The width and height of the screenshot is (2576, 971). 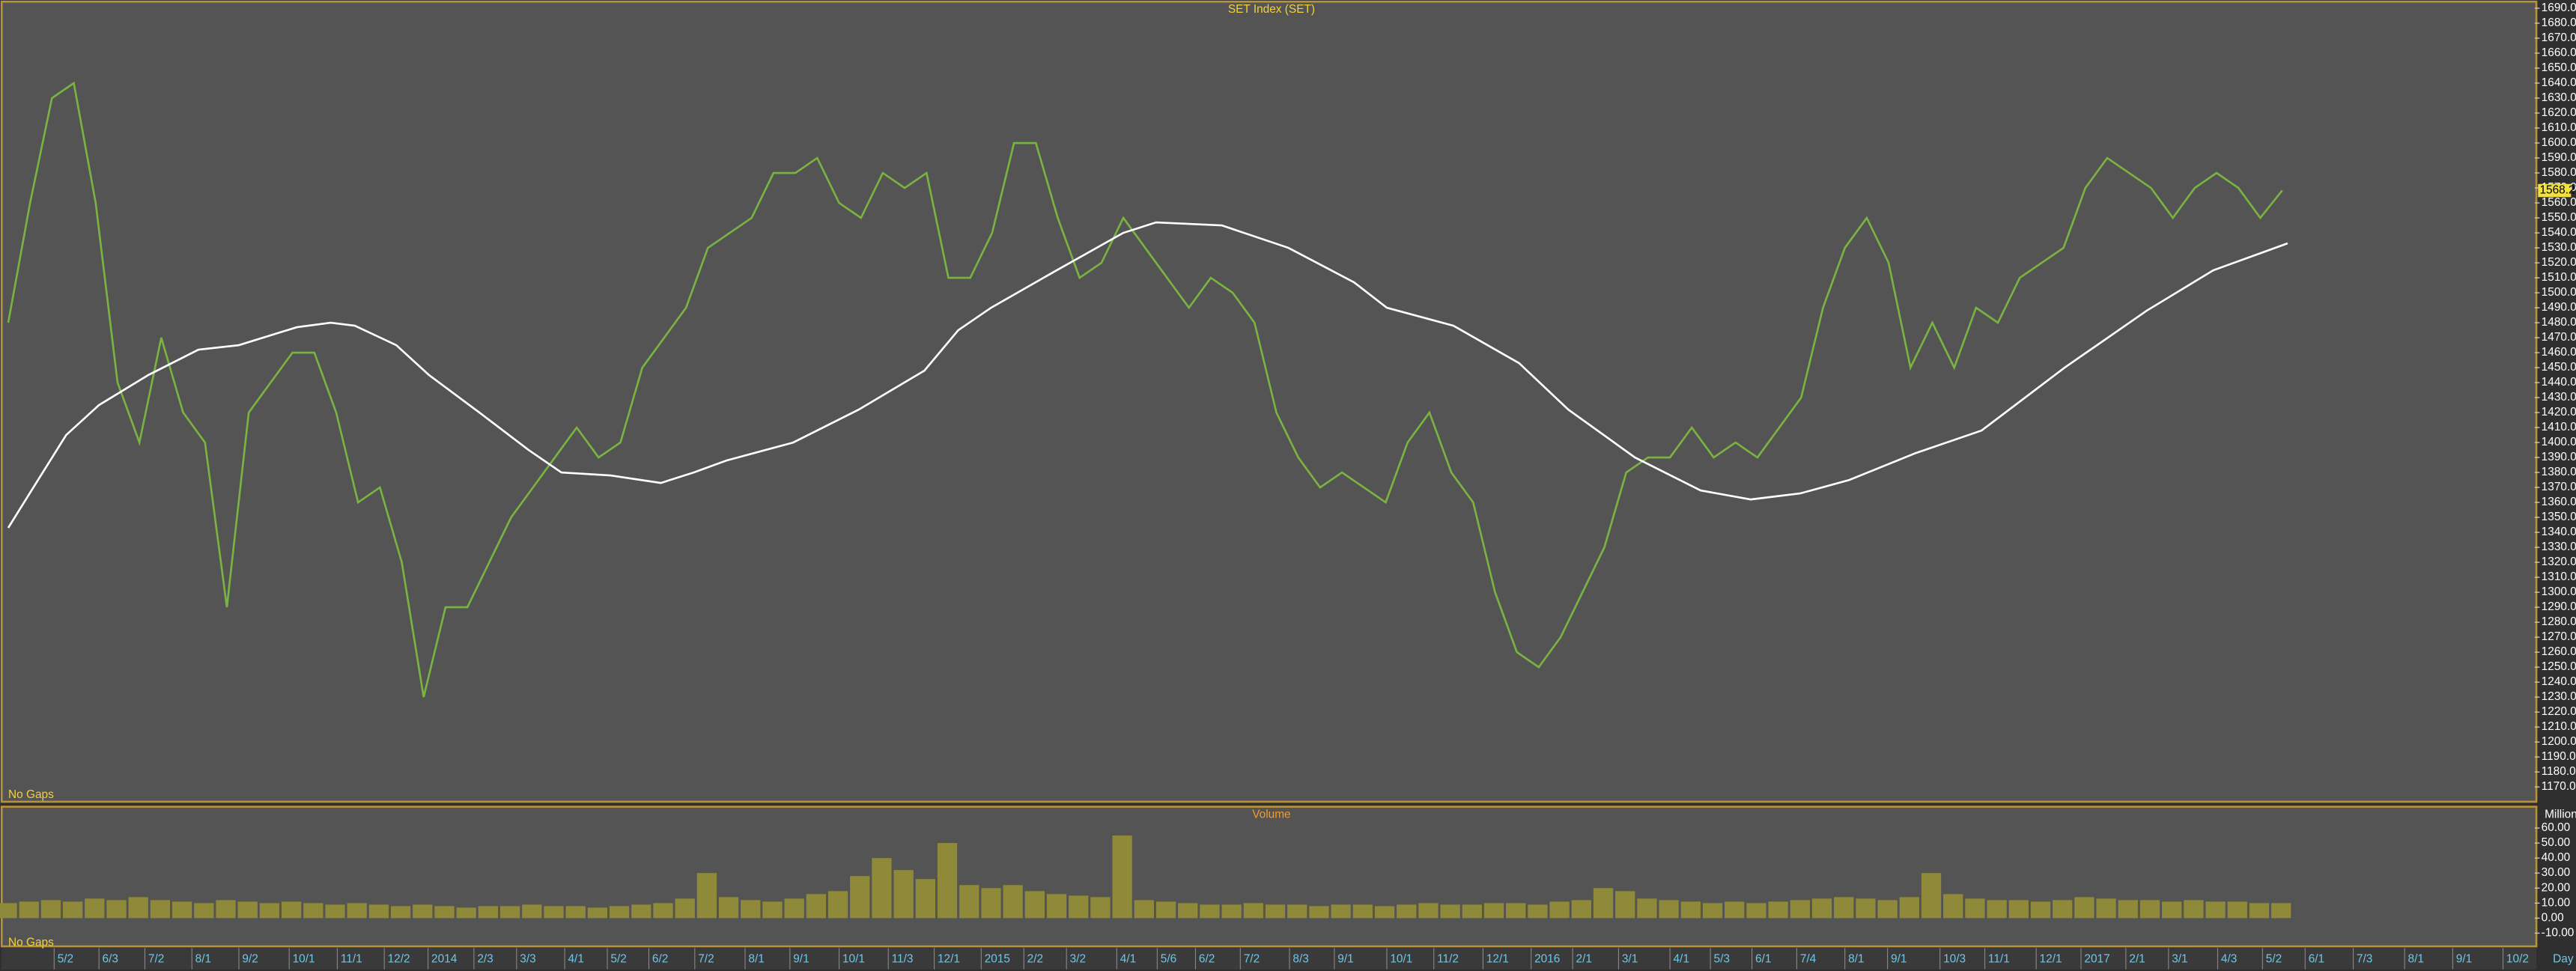 What do you see at coordinates (2559, 322) in the screenshot?
I see `y-tick-label: 1480.00` at bounding box center [2559, 322].